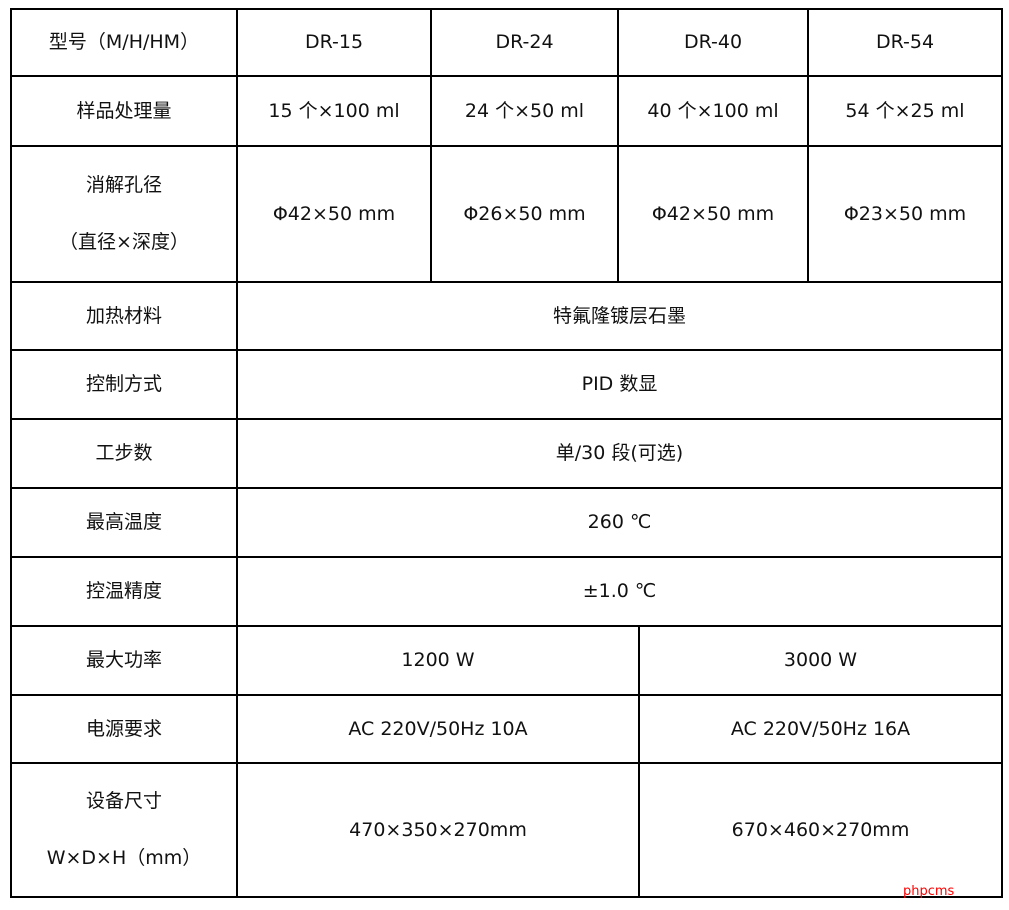 This screenshot has width=1009, height=910. What do you see at coordinates (524, 111) in the screenshot?
I see `capacity-value: 24 个×50 ml` at bounding box center [524, 111].